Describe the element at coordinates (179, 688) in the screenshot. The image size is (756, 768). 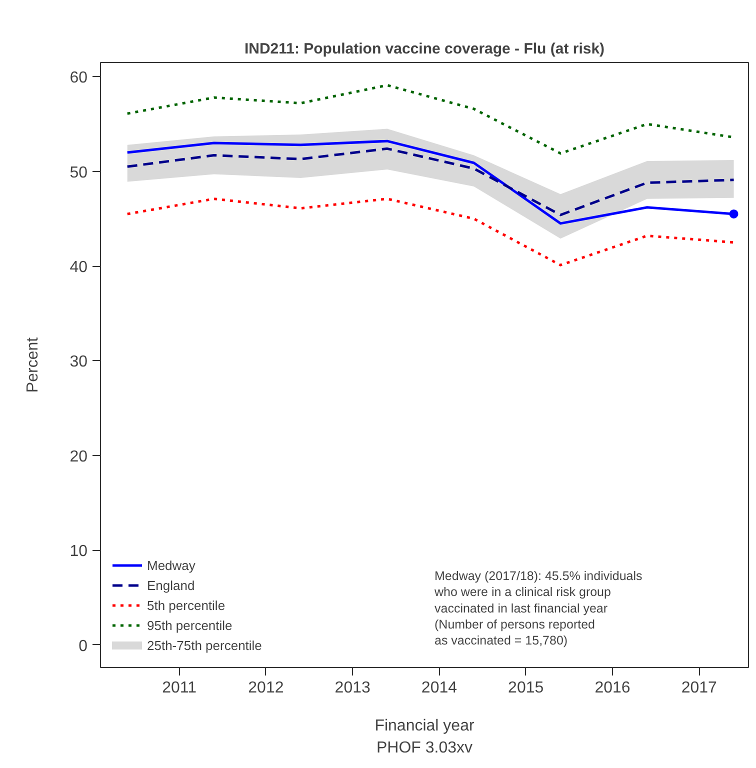
I see `x-tick-label: 2011` at that location.